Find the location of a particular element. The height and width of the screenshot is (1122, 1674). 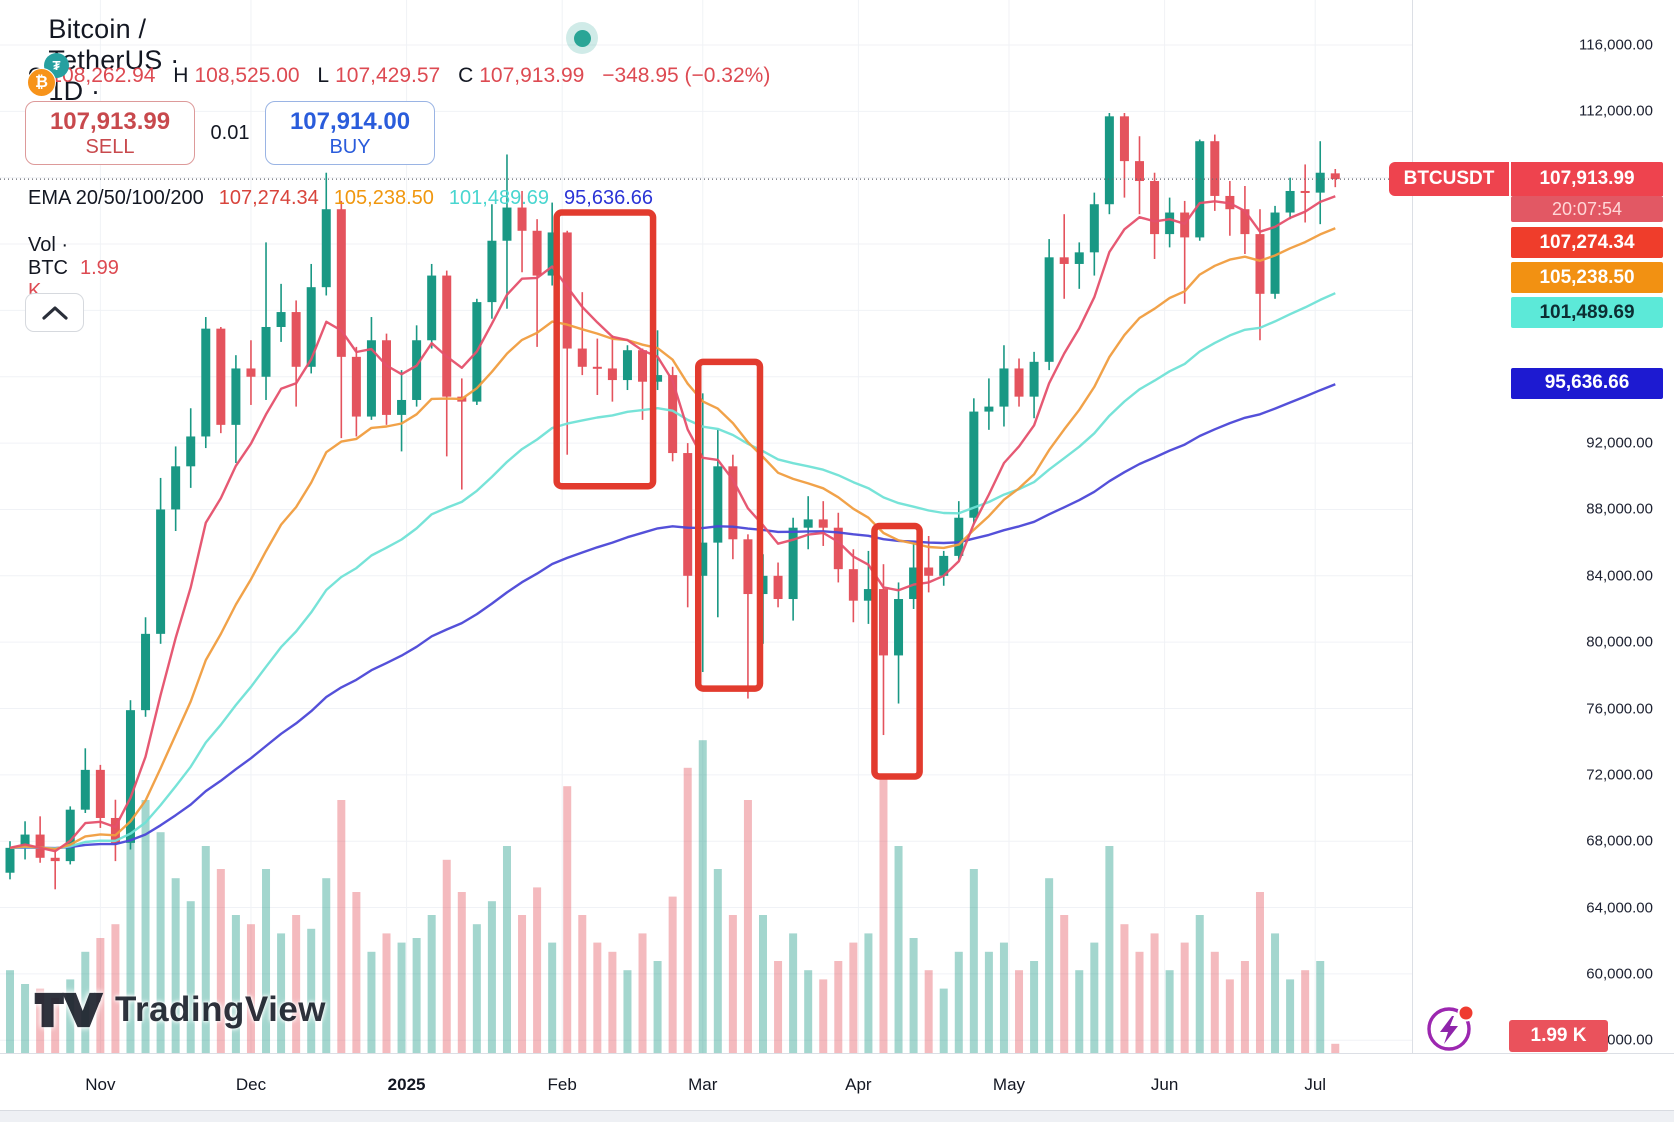

ema-price-badge: 95,636.66 is located at coordinates (1587, 383).